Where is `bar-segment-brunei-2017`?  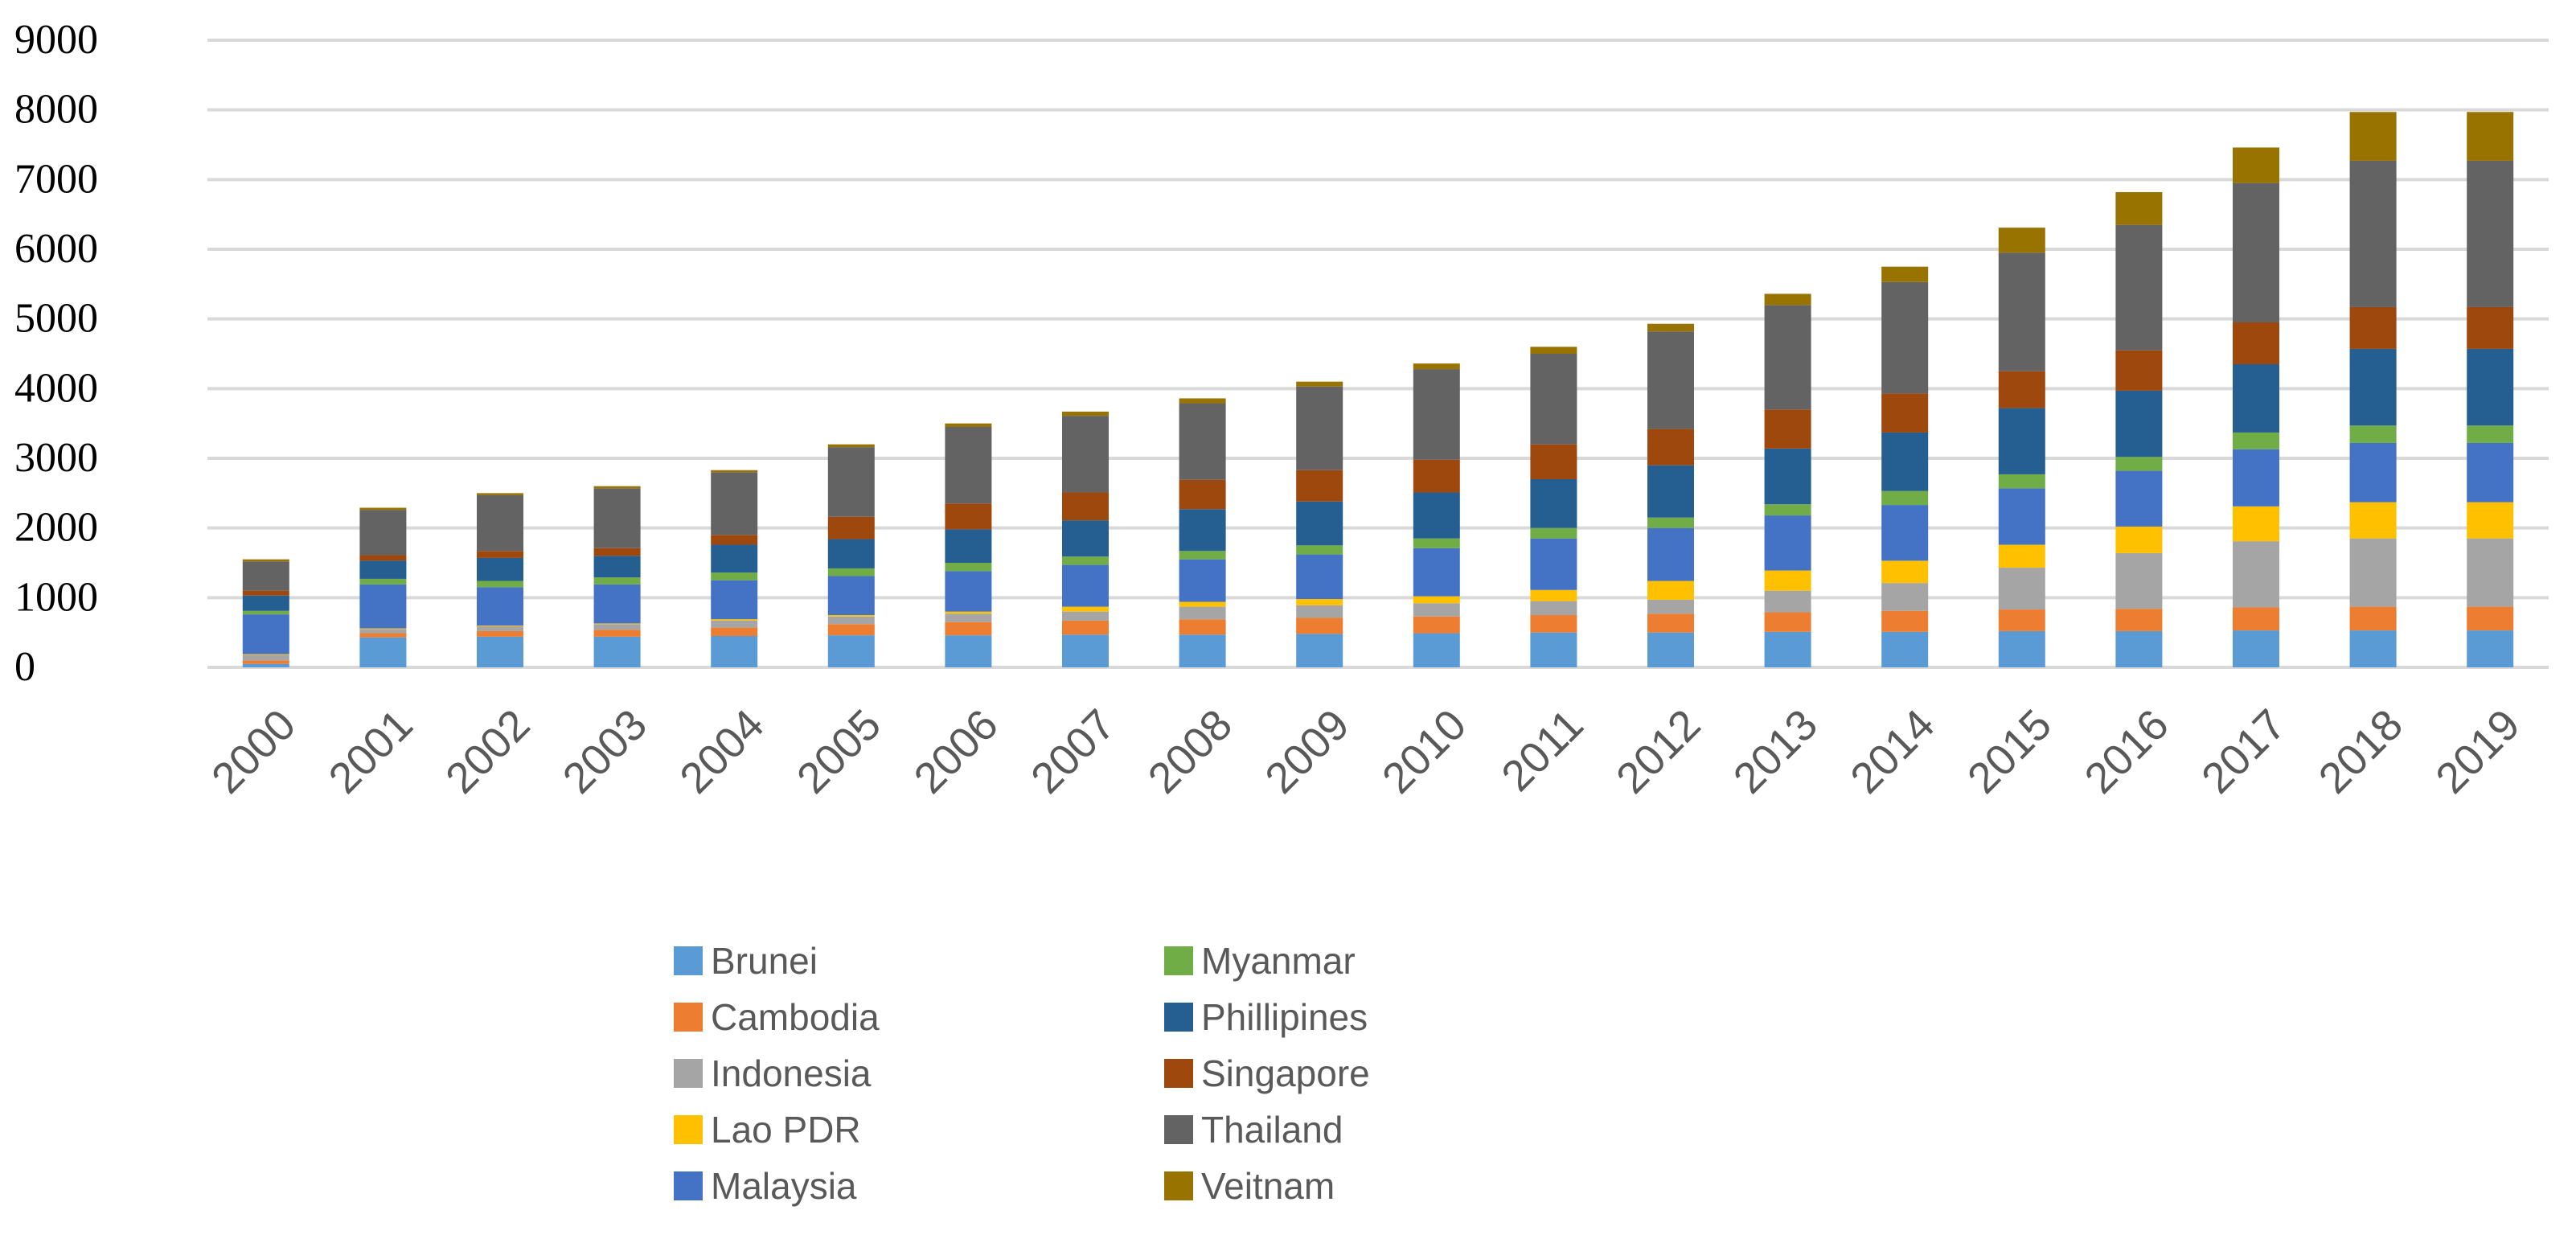
bar-segment-brunei-2017 is located at coordinates (2256, 648).